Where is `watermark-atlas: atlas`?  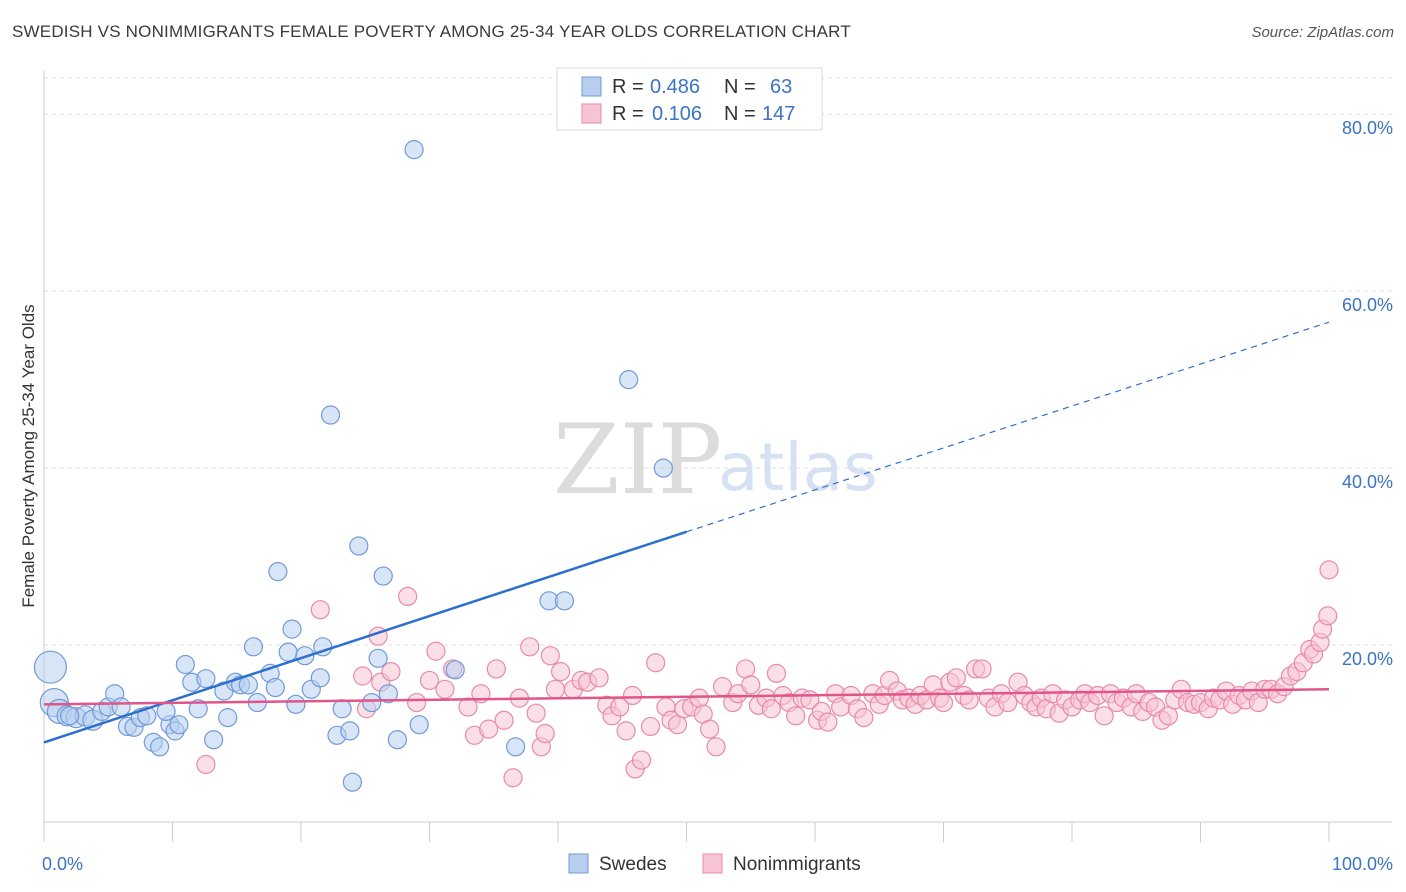 watermark-atlas: atlas is located at coordinates (798, 467).